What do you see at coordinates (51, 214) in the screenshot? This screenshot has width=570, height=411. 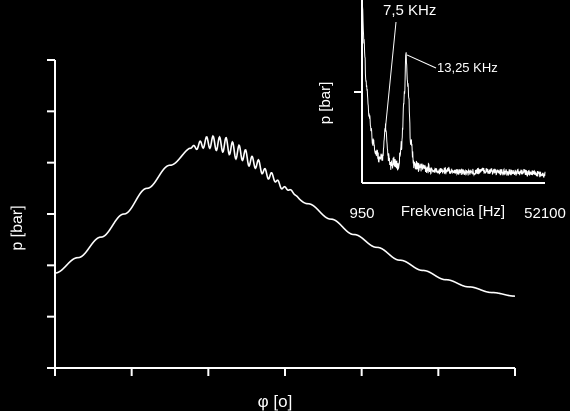 I see `main-y-ticks` at bounding box center [51, 214].